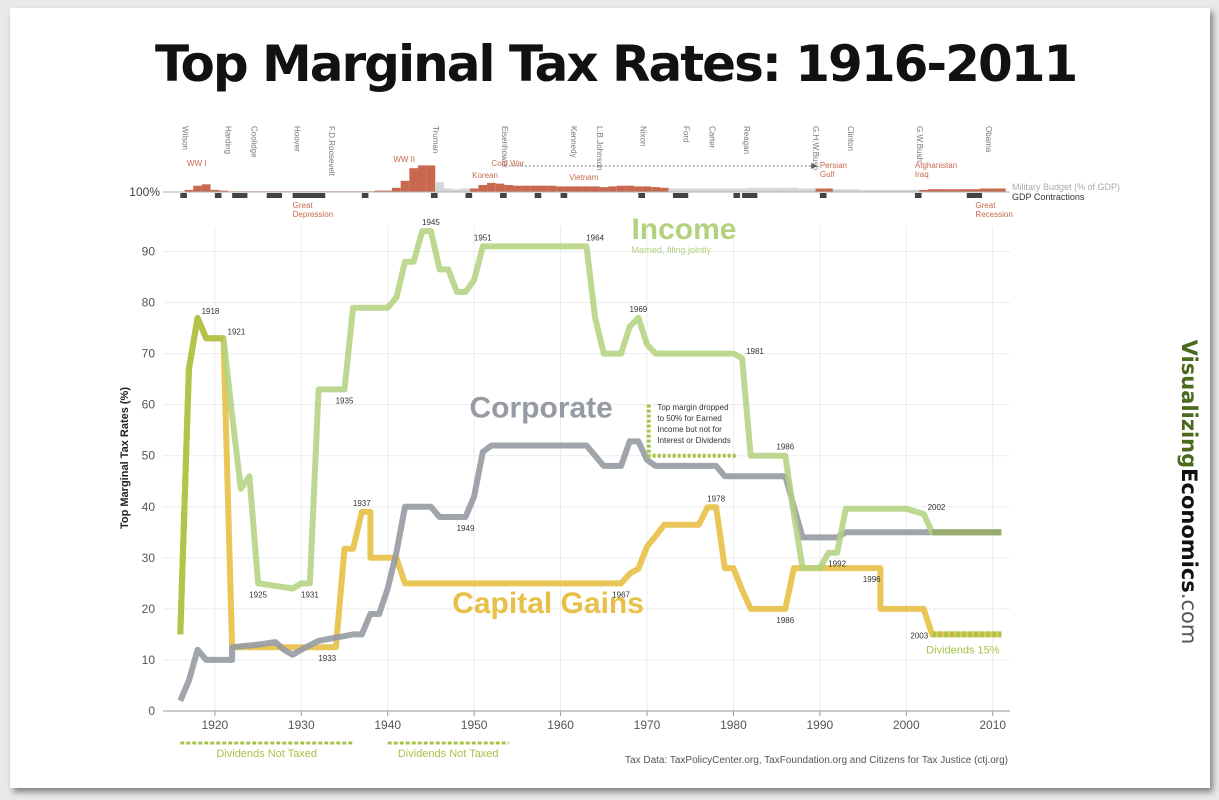 Image resolution: width=1219 pixels, height=800 pixels. Describe the element at coordinates (431, 222) in the screenshot. I see `point-label: 1945` at that location.